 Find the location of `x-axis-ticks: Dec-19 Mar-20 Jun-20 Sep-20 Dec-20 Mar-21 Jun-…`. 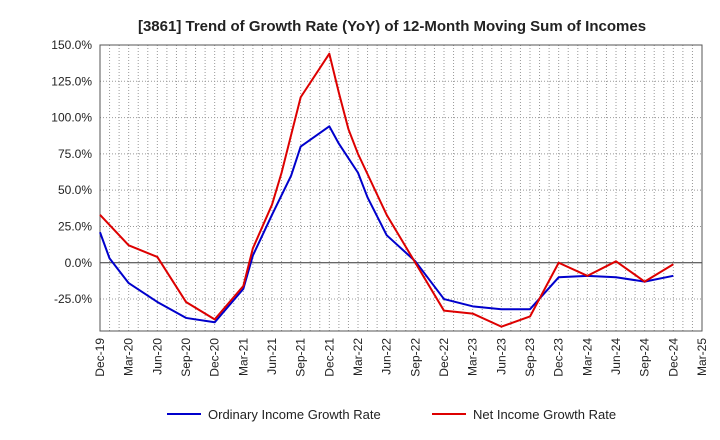

x-axis-ticks: Dec-19 Mar-20 Jun-20 Sep-20 Dec-20 Mar-21 Jun-… is located at coordinates (401, 357).